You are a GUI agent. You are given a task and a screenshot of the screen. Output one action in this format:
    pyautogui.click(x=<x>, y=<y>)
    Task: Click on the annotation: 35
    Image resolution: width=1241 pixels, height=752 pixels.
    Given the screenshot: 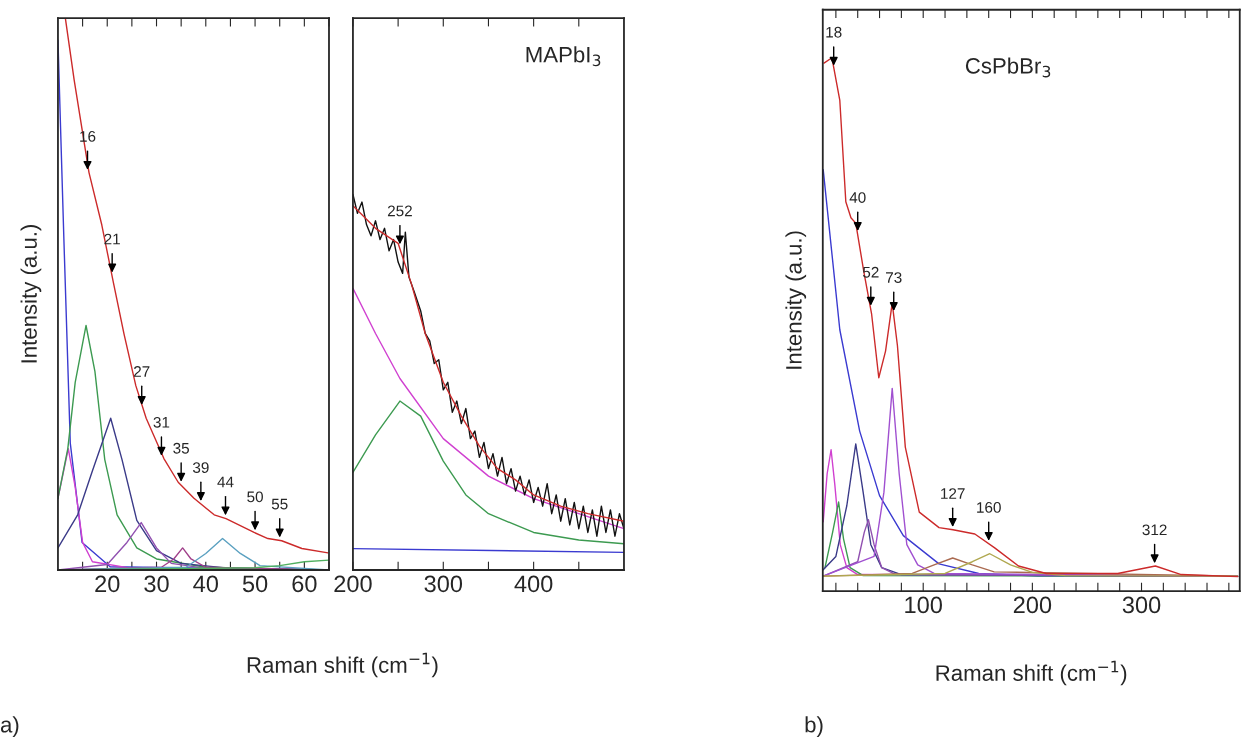 What is the action you would take?
    pyautogui.click(x=181, y=448)
    